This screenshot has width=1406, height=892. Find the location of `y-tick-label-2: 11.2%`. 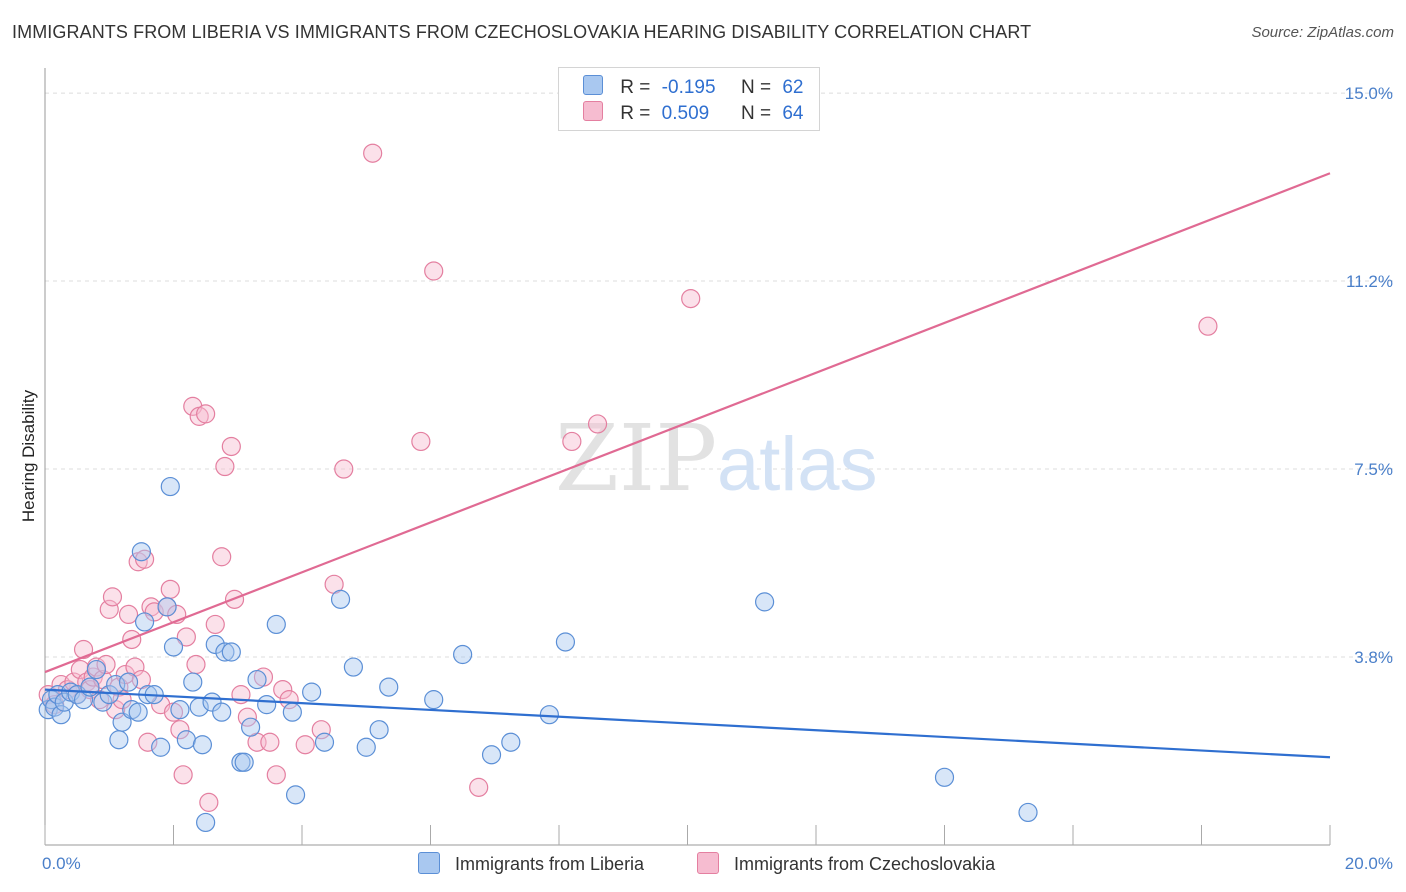

y-tick-label-2: 11.2% is located at coordinates (1369, 281).